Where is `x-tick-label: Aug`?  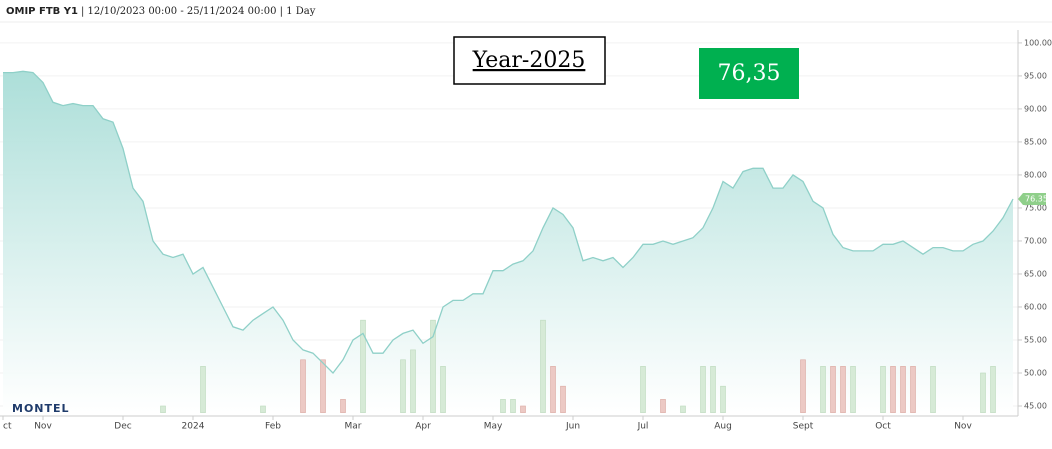 x-tick-label: Aug is located at coordinates (723, 427).